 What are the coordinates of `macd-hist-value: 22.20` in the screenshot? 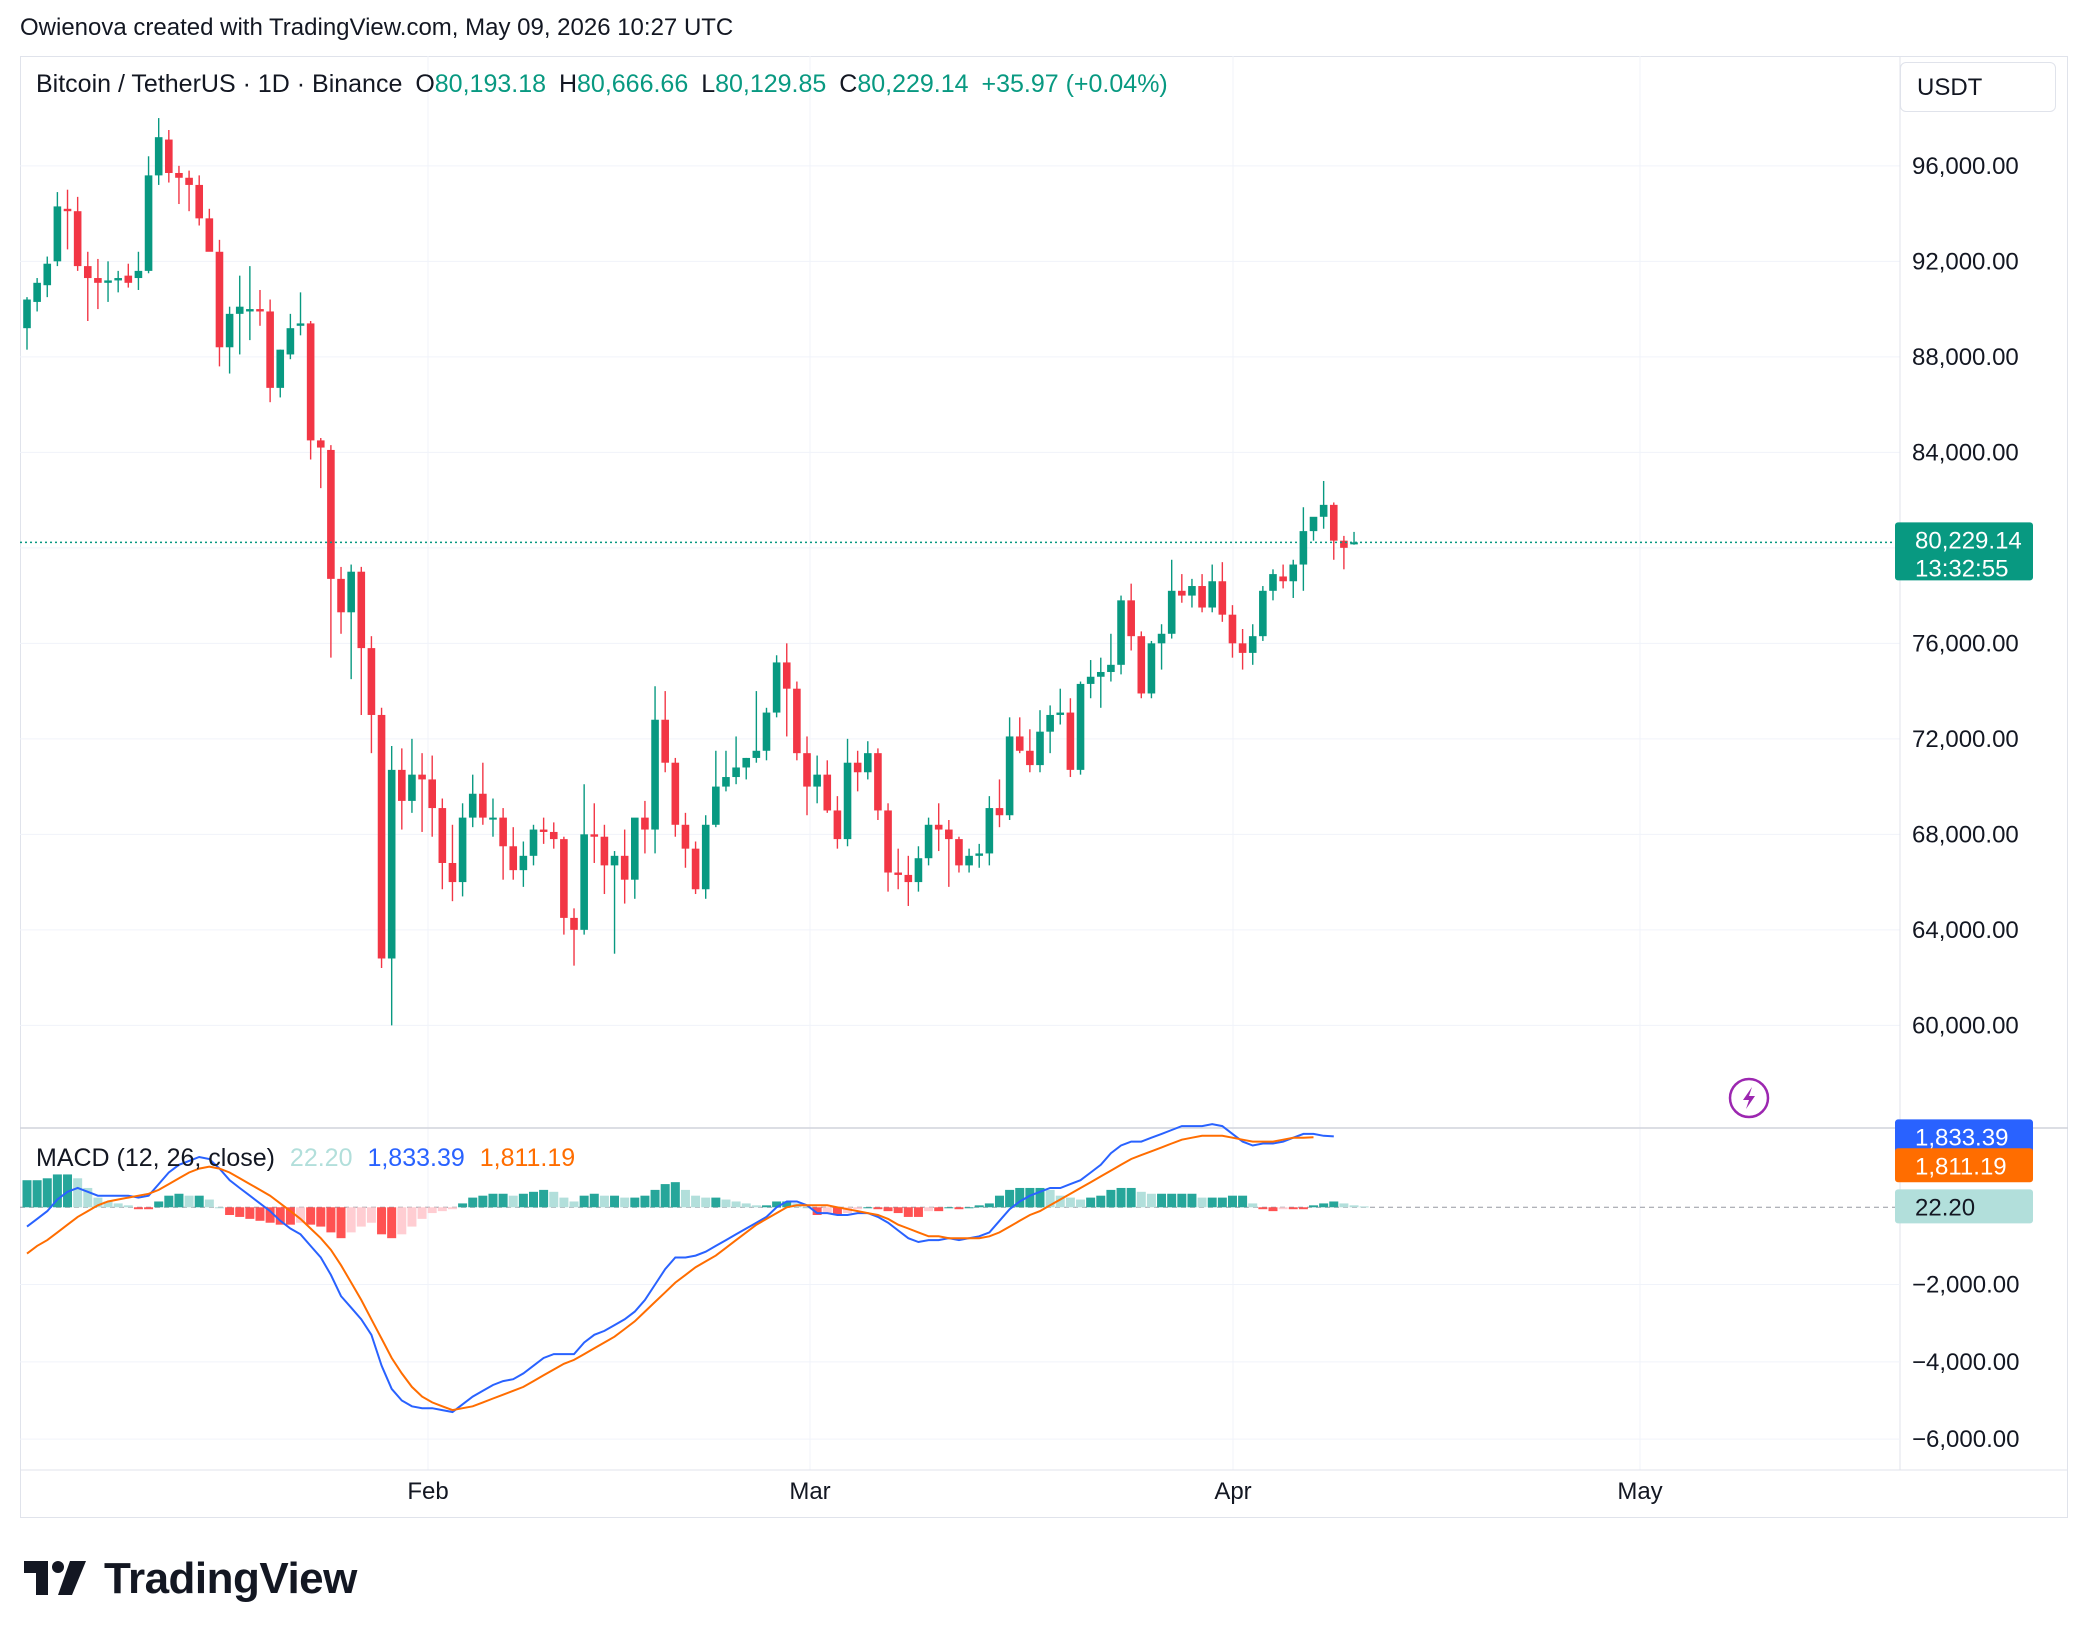 It's located at (321, 1158).